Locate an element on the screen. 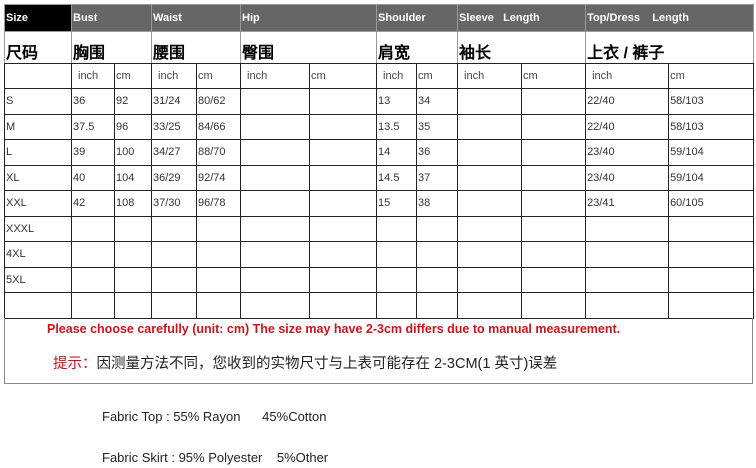 The height and width of the screenshot is (468, 756). measurement-cell: 23/41 is located at coordinates (627, 203).